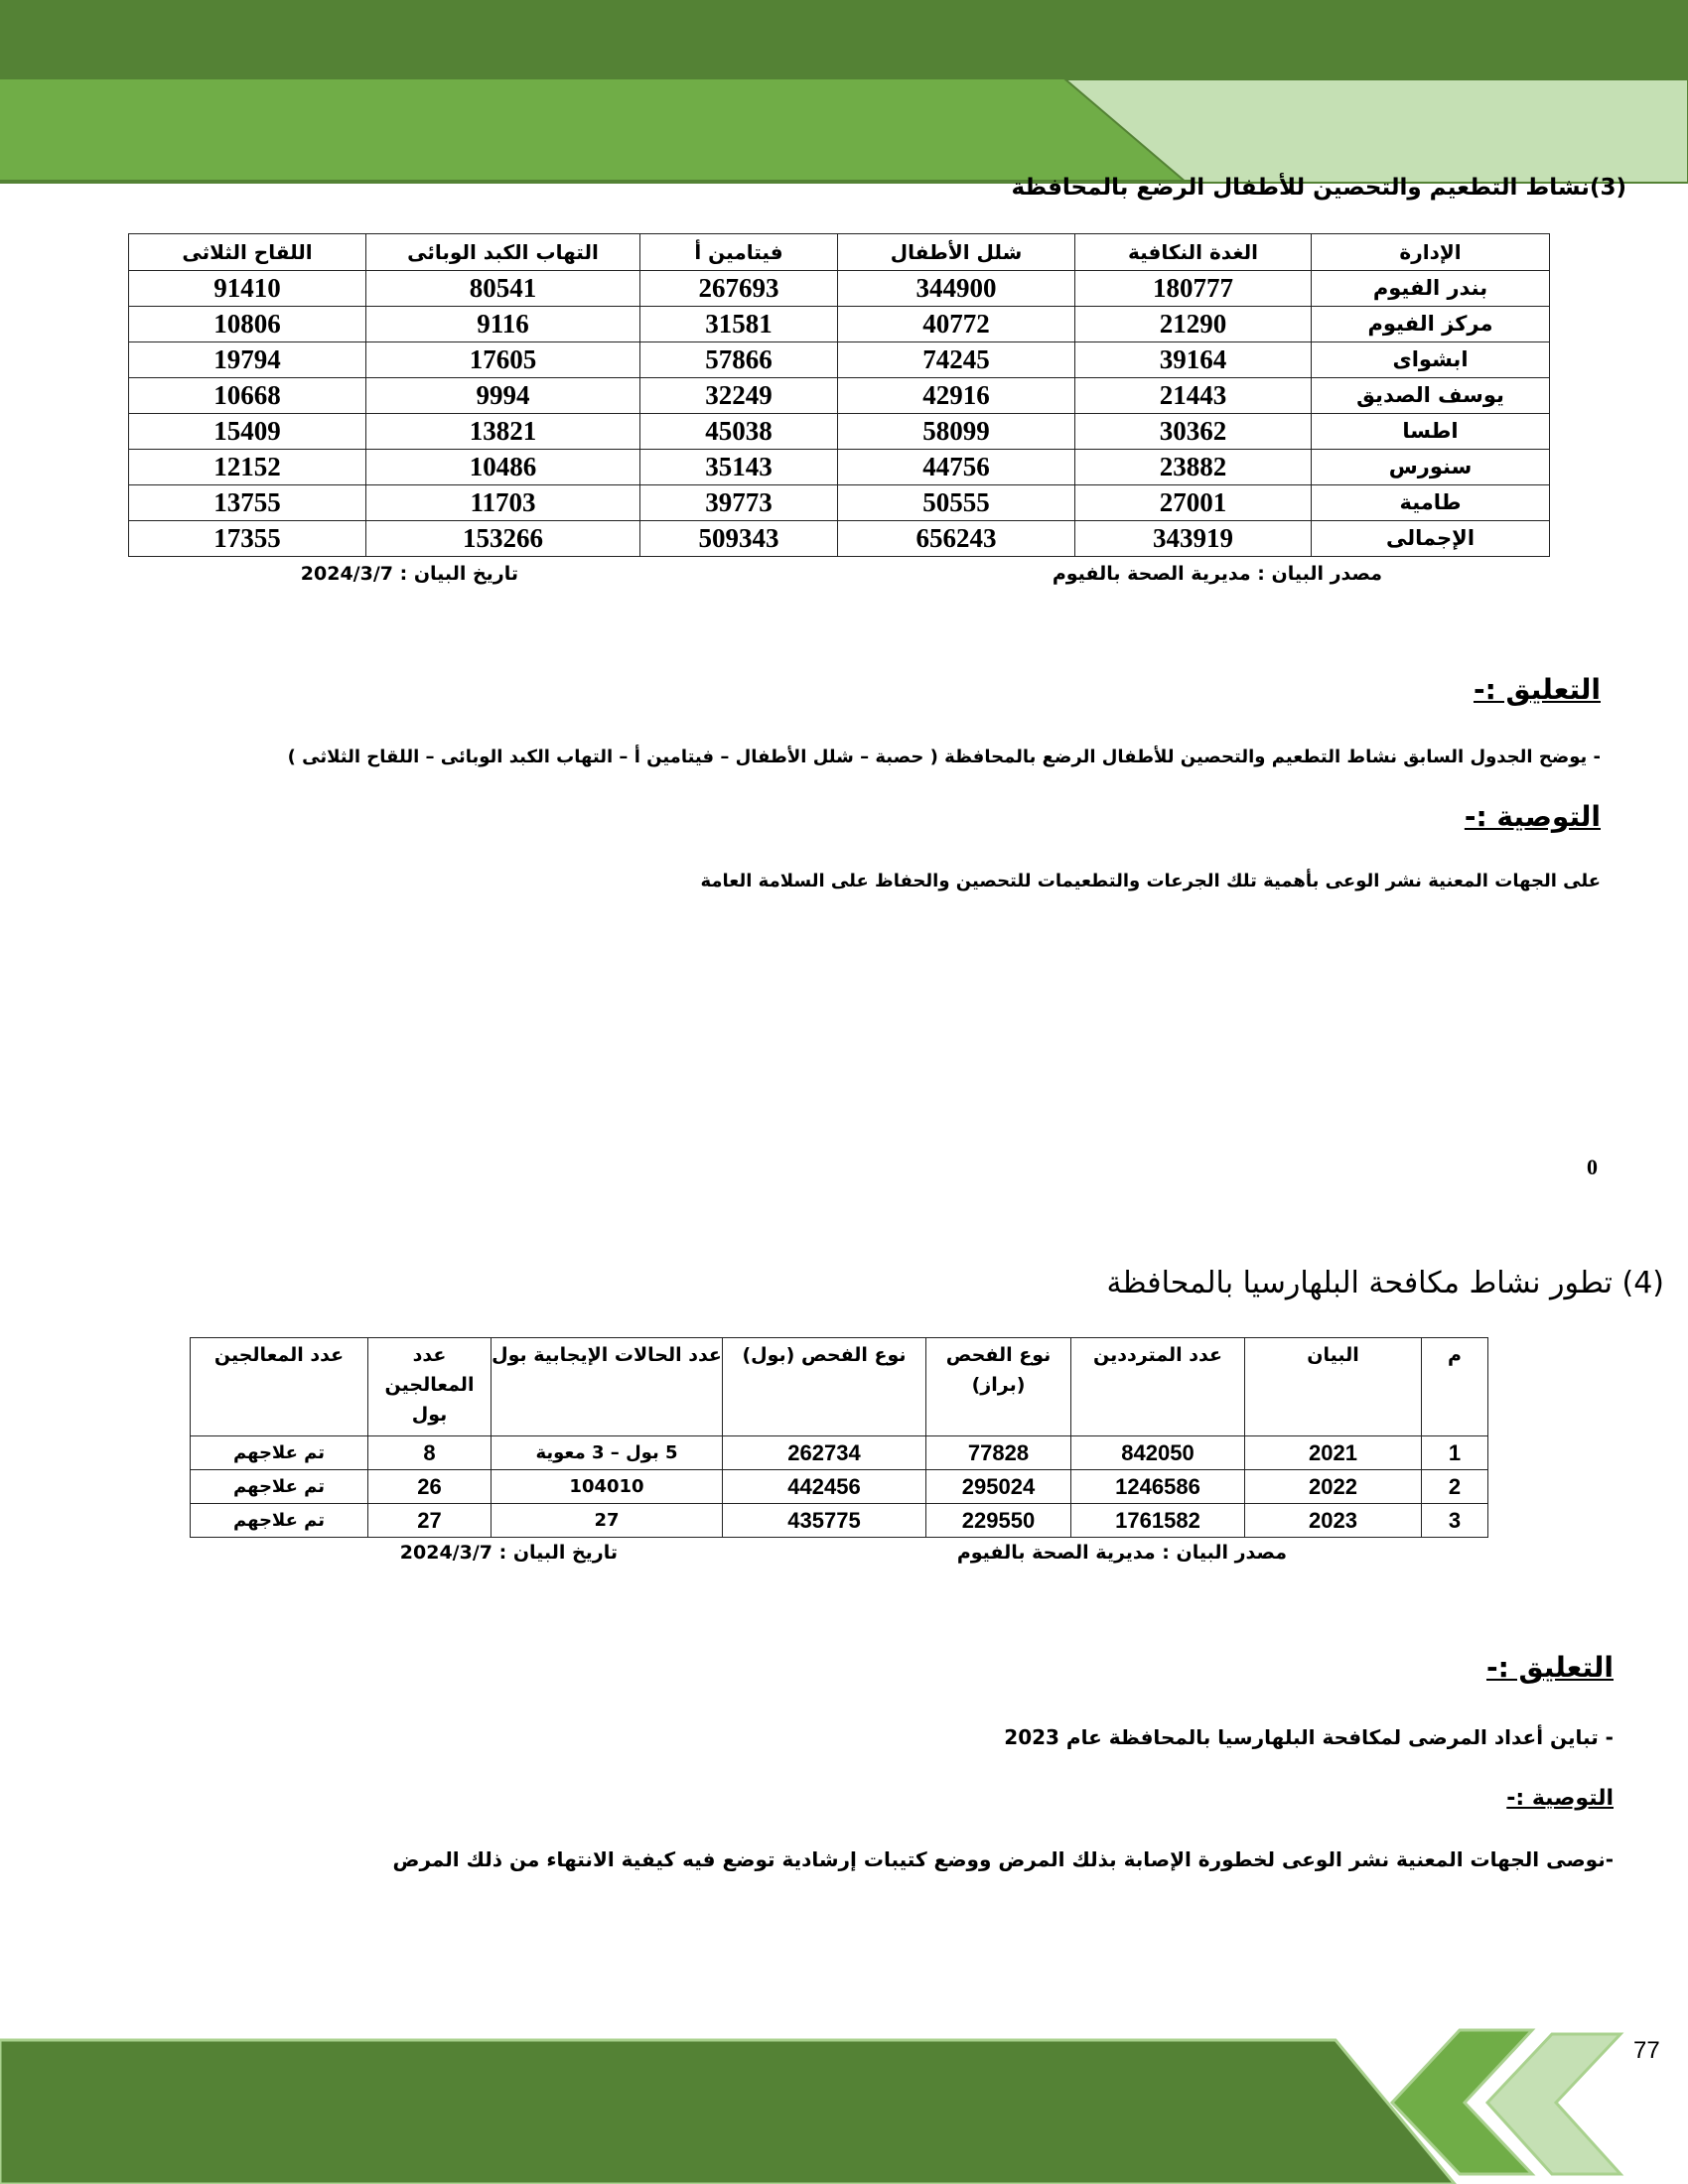 Image resolution: width=1688 pixels, height=2184 pixels. I want to click on table-cell: 45038, so click(738, 431).